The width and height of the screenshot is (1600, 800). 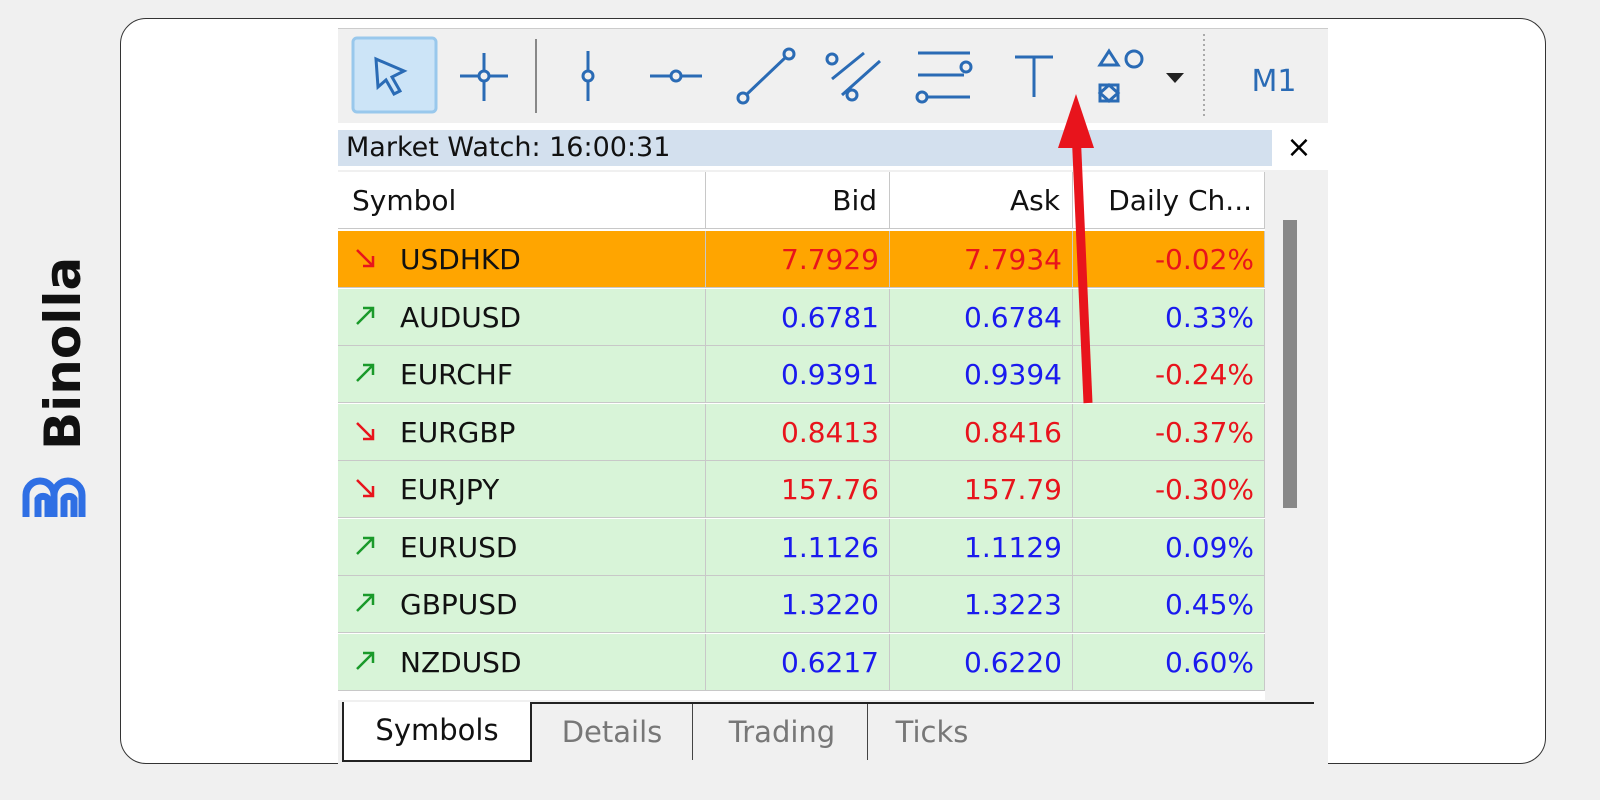 What do you see at coordinates (981, 662) in the screenshot?
I see `ask-cell: 0.6220` at bounding box center [981, 662].